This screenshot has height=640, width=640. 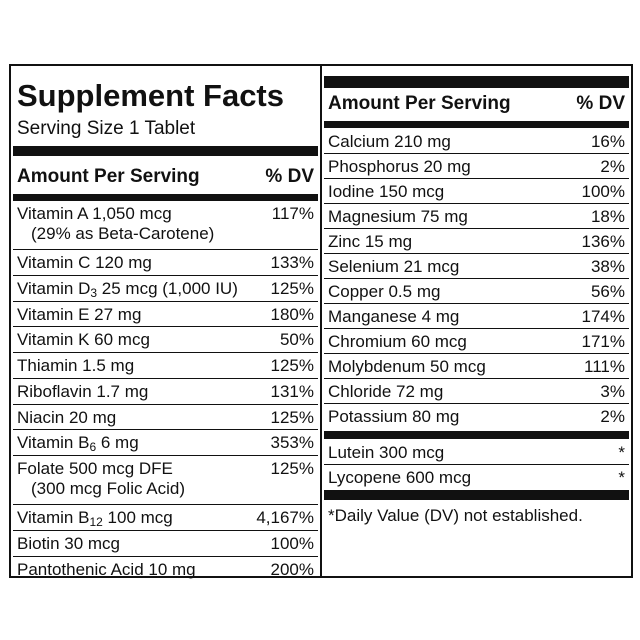 I want to click on nutrient-note: (300 mcg Folic Acid), so click(x=108, y=488).